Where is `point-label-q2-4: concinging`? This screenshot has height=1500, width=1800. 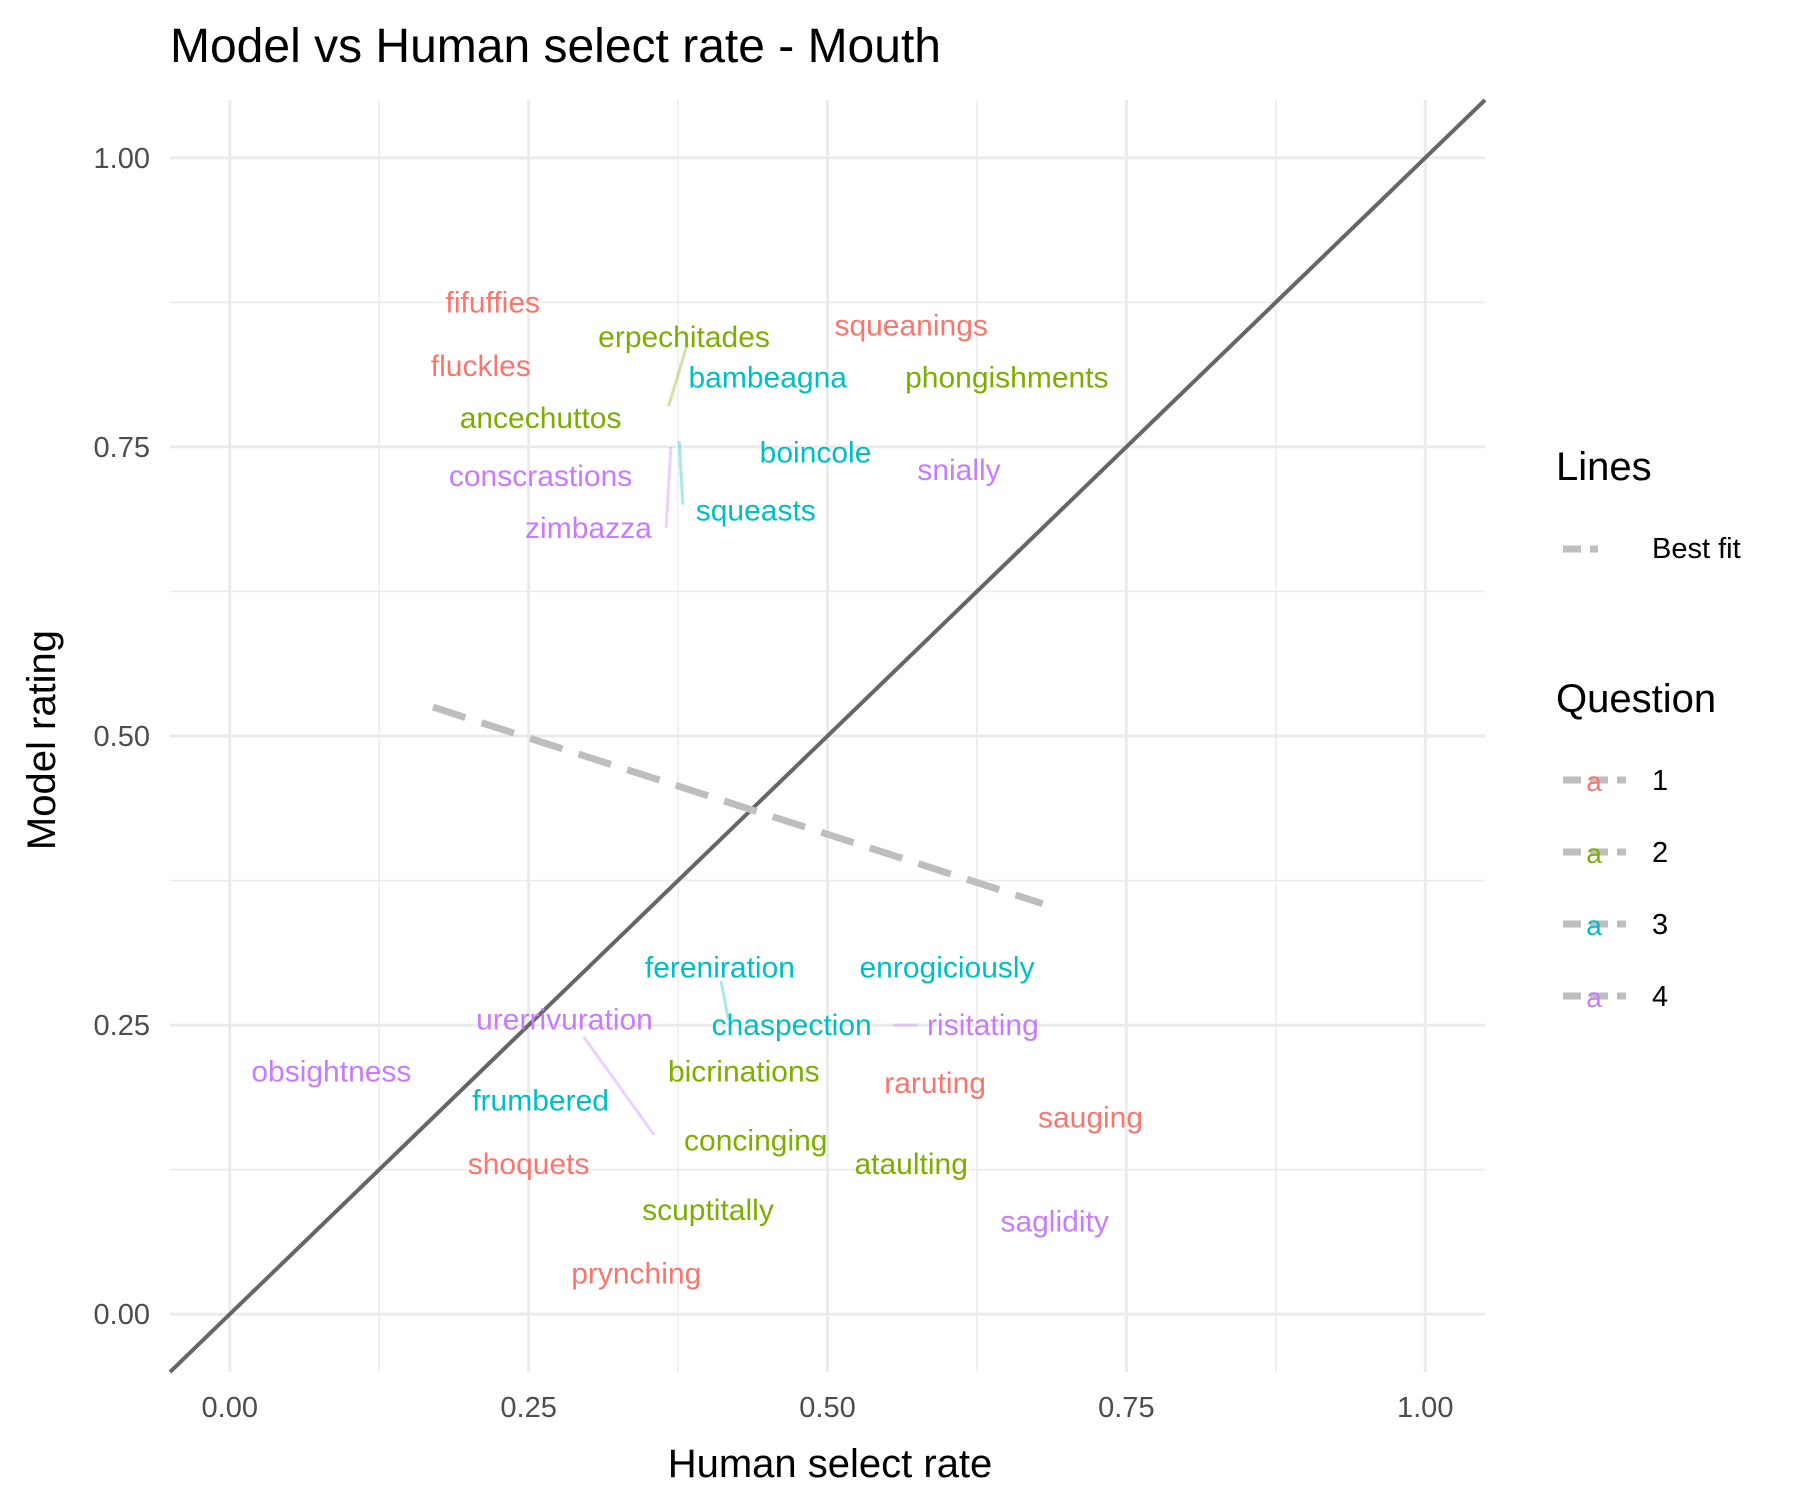
point-label-q2-4: concinging is located at coordinates (755, 1141).